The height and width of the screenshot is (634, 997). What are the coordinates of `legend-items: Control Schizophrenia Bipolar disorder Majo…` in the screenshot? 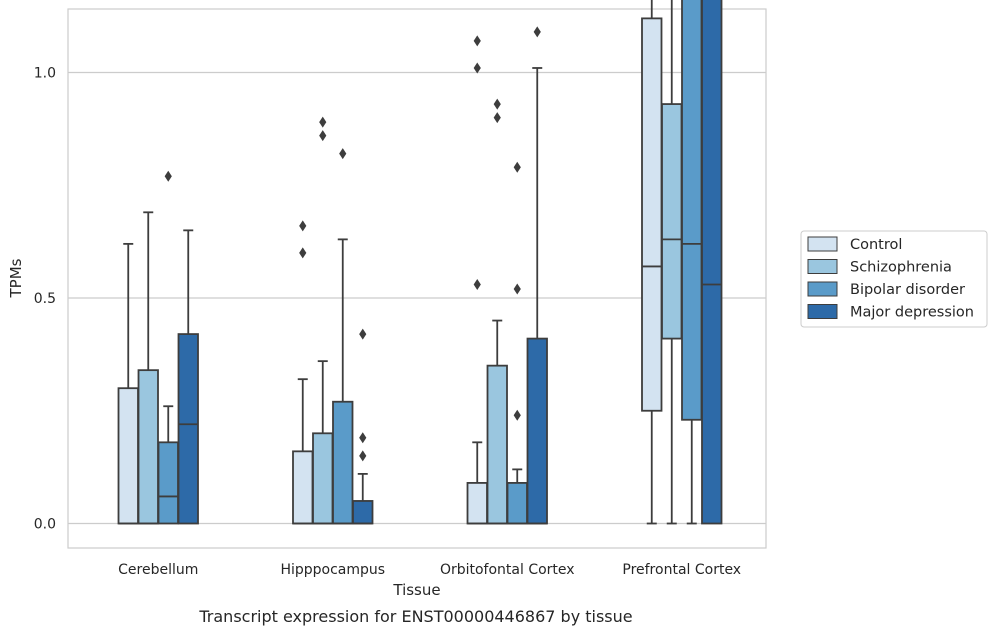 It's located at (890, 278).